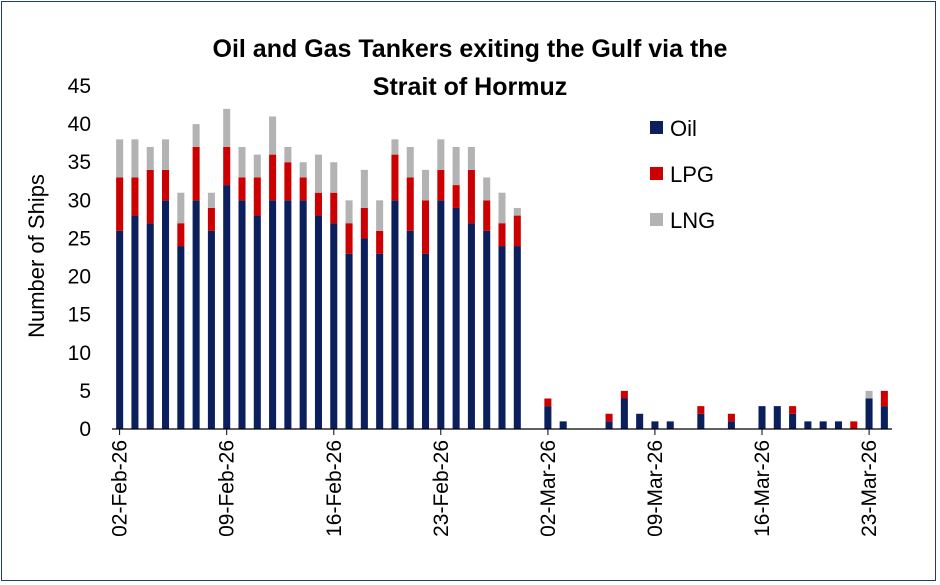 The width and height of the screenshot is (940, 585). I want to click on legend-swatch-oil, so click(656, 127).